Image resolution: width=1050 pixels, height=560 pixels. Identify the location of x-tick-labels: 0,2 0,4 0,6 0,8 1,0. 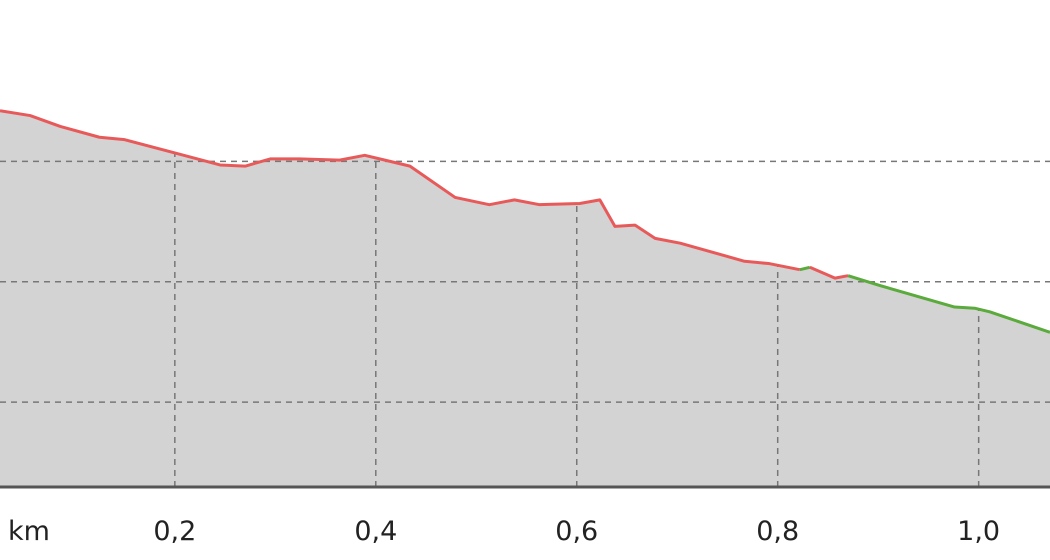
(576, 531).